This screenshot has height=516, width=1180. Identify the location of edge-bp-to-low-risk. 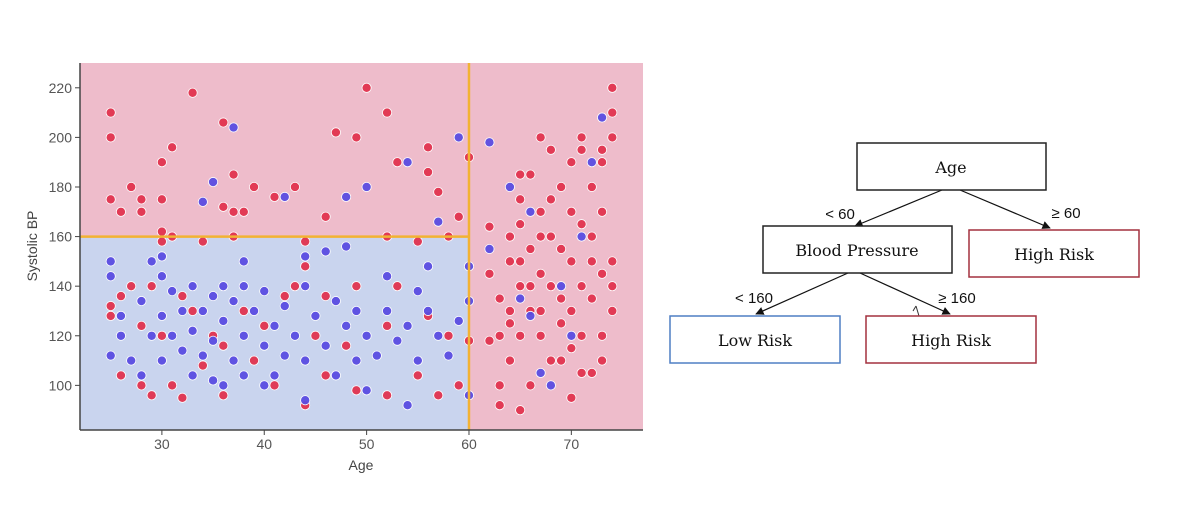
(802, 293).